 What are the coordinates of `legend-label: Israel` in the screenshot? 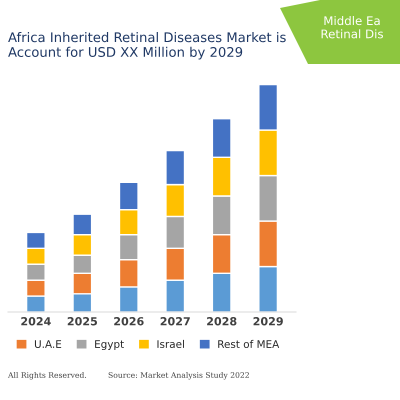 It's located at (170, 344).